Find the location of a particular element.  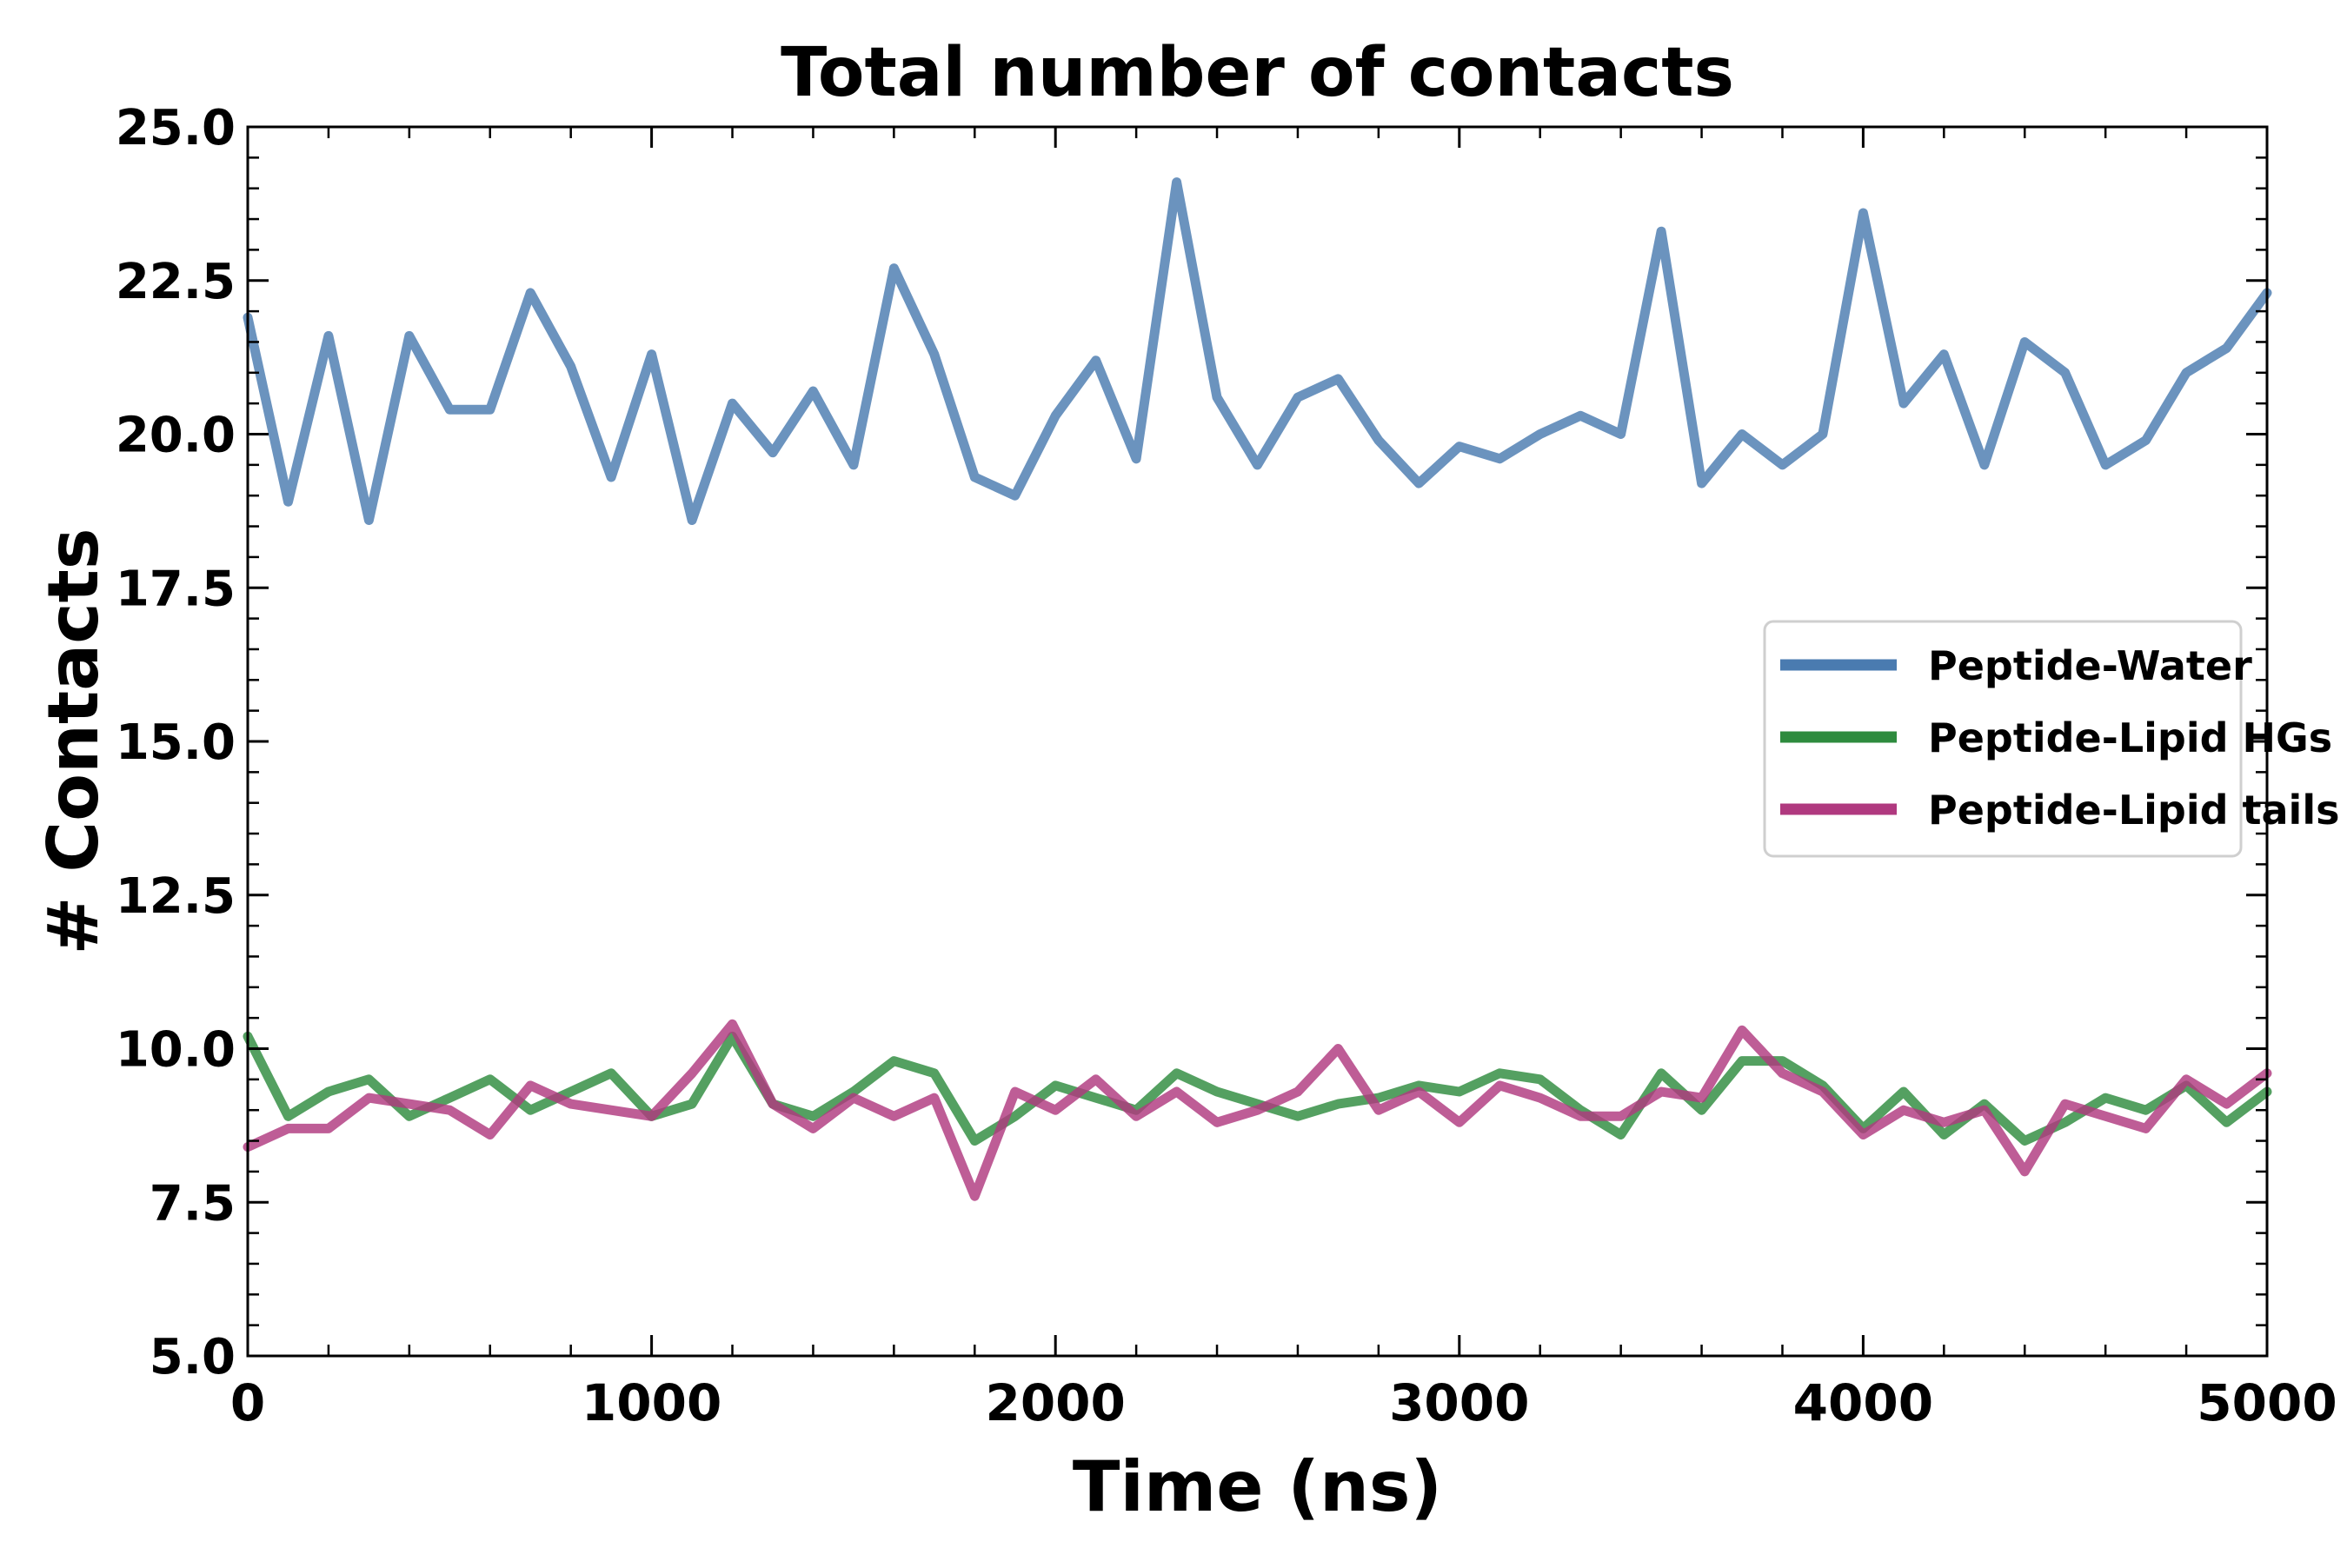

x-axis-label: Time (ns) is located at coordinates (1257, 1486).